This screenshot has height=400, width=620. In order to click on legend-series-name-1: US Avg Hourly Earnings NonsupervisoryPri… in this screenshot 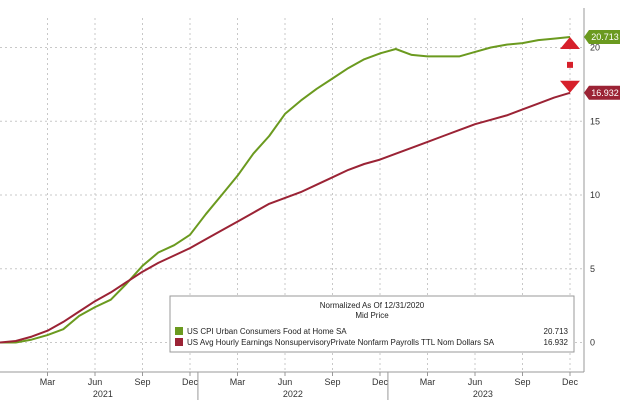, I will do `click(341, 342)`.